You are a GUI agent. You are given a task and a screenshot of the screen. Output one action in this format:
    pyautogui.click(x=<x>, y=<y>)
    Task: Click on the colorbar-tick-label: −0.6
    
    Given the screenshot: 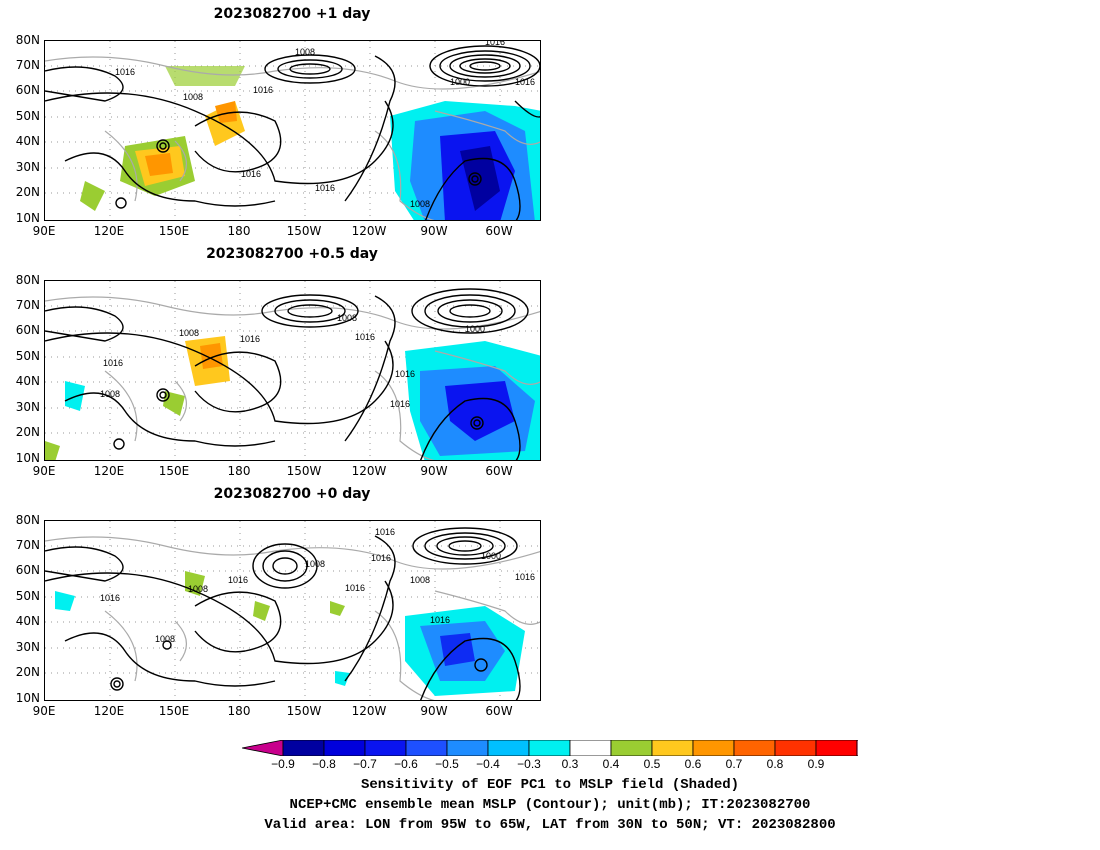 What is the action you would take?
    pyautogui.click(x=406, y=764)
    